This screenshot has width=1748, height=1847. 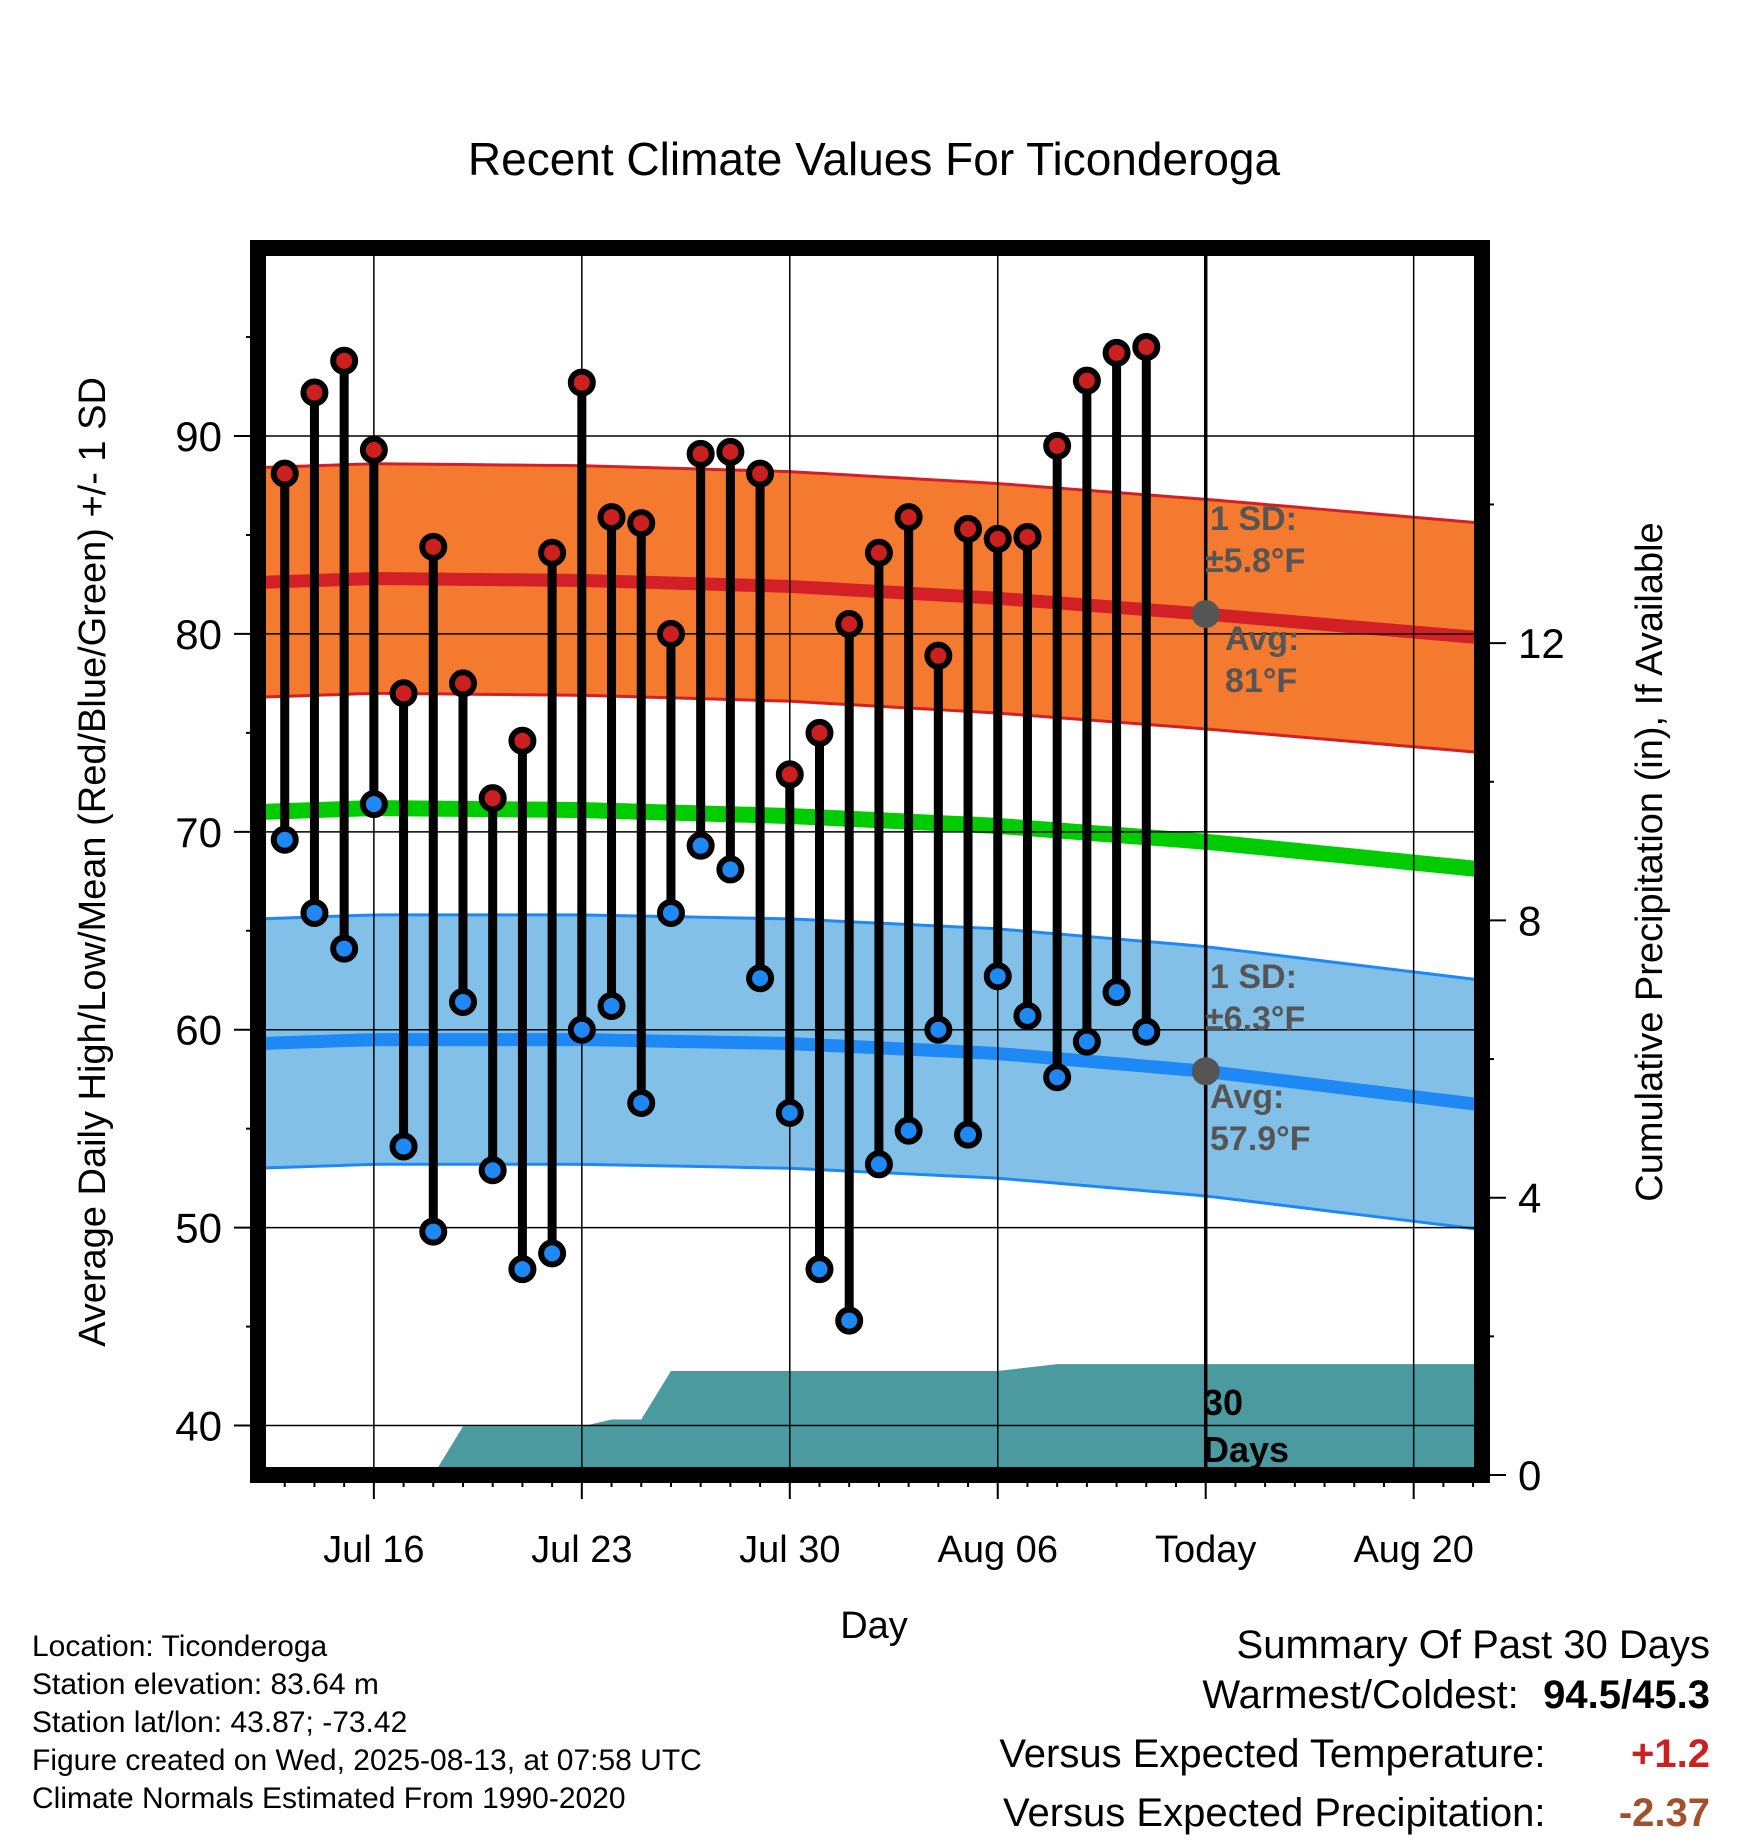 What do you see at coordinates (1205, 614) in the screenshot?
I see `today-high-avg-marker` at bounding box center [1205, 614].